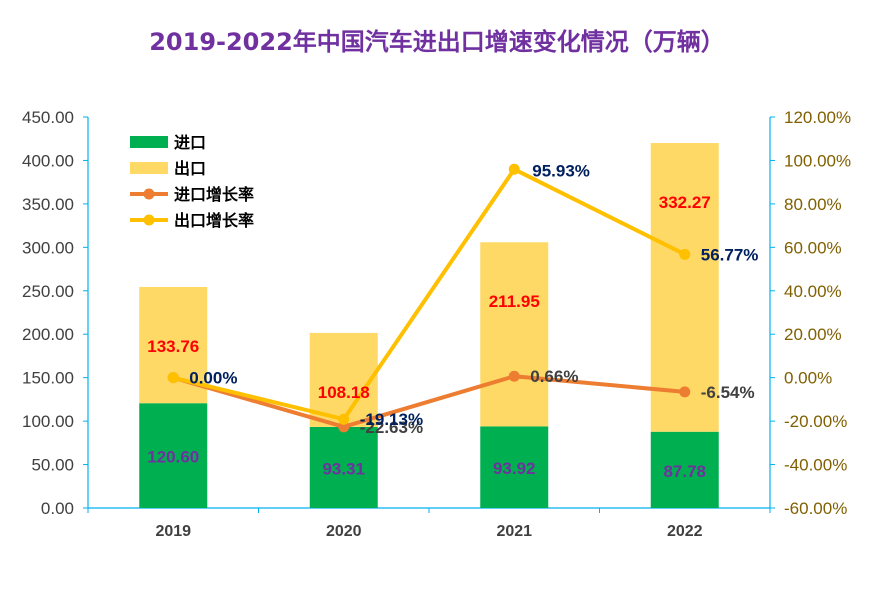 Image resolution: width=874 pixels, height=594 pixels. Describe the element at coordinates (391, 427) in the screenshot. I see `line-value-label: -22.63%` at that location.